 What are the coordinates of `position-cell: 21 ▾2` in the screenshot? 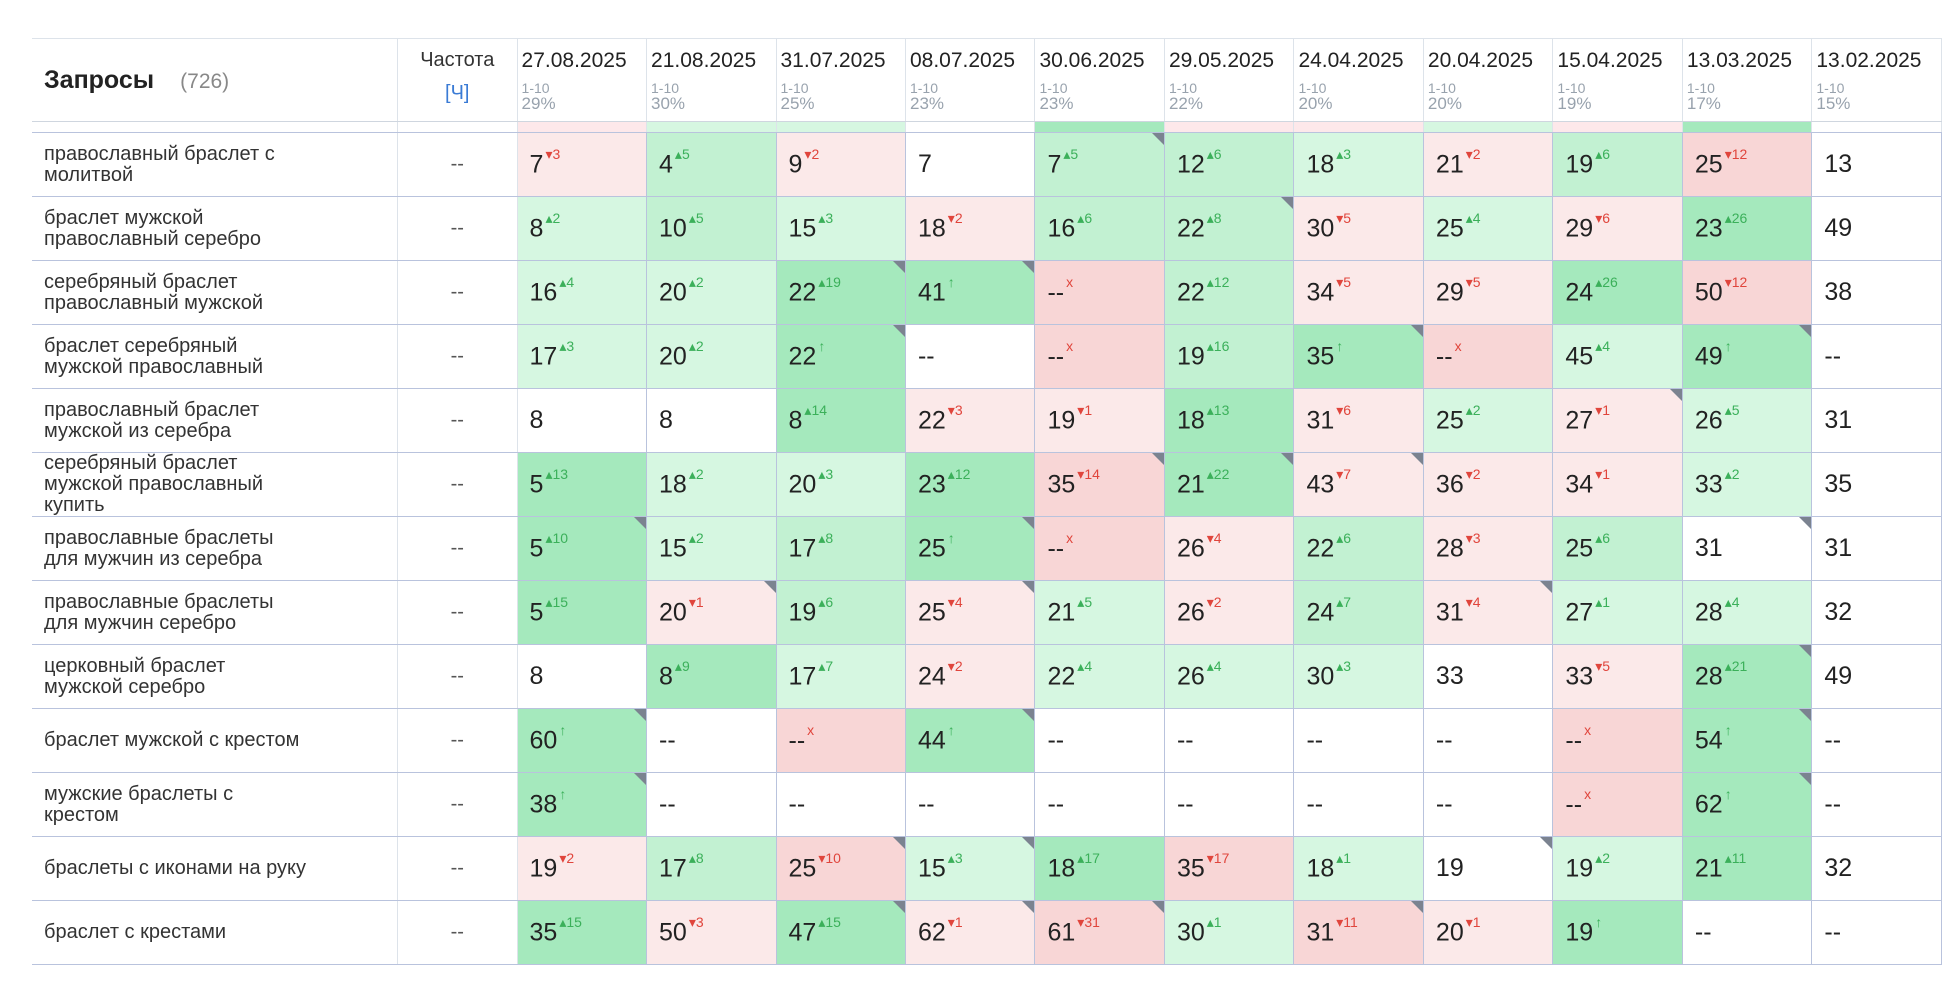 It's located at (1488, 164).